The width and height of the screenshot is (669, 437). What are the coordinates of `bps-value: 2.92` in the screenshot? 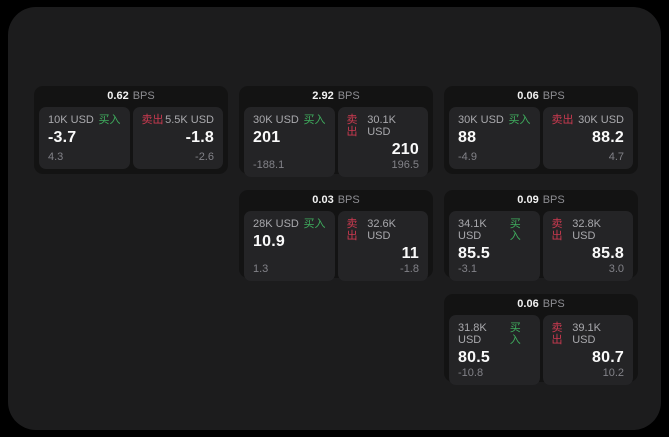 It's located at (323, 96).